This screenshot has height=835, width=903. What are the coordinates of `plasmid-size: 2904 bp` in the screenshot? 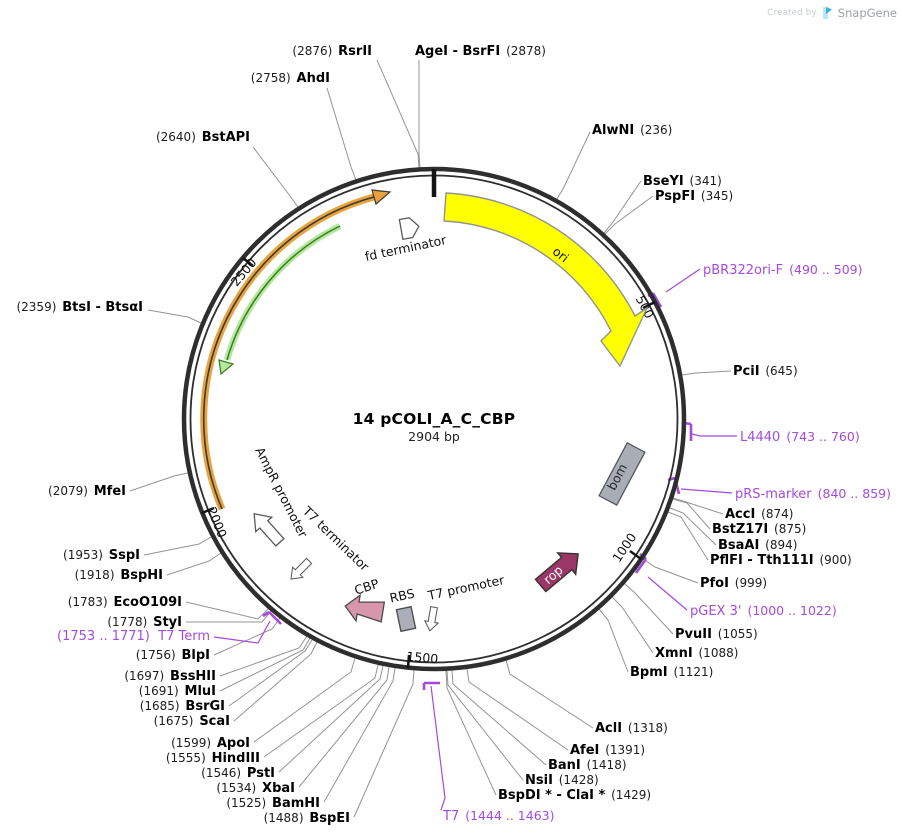 It's located at (434, 436).